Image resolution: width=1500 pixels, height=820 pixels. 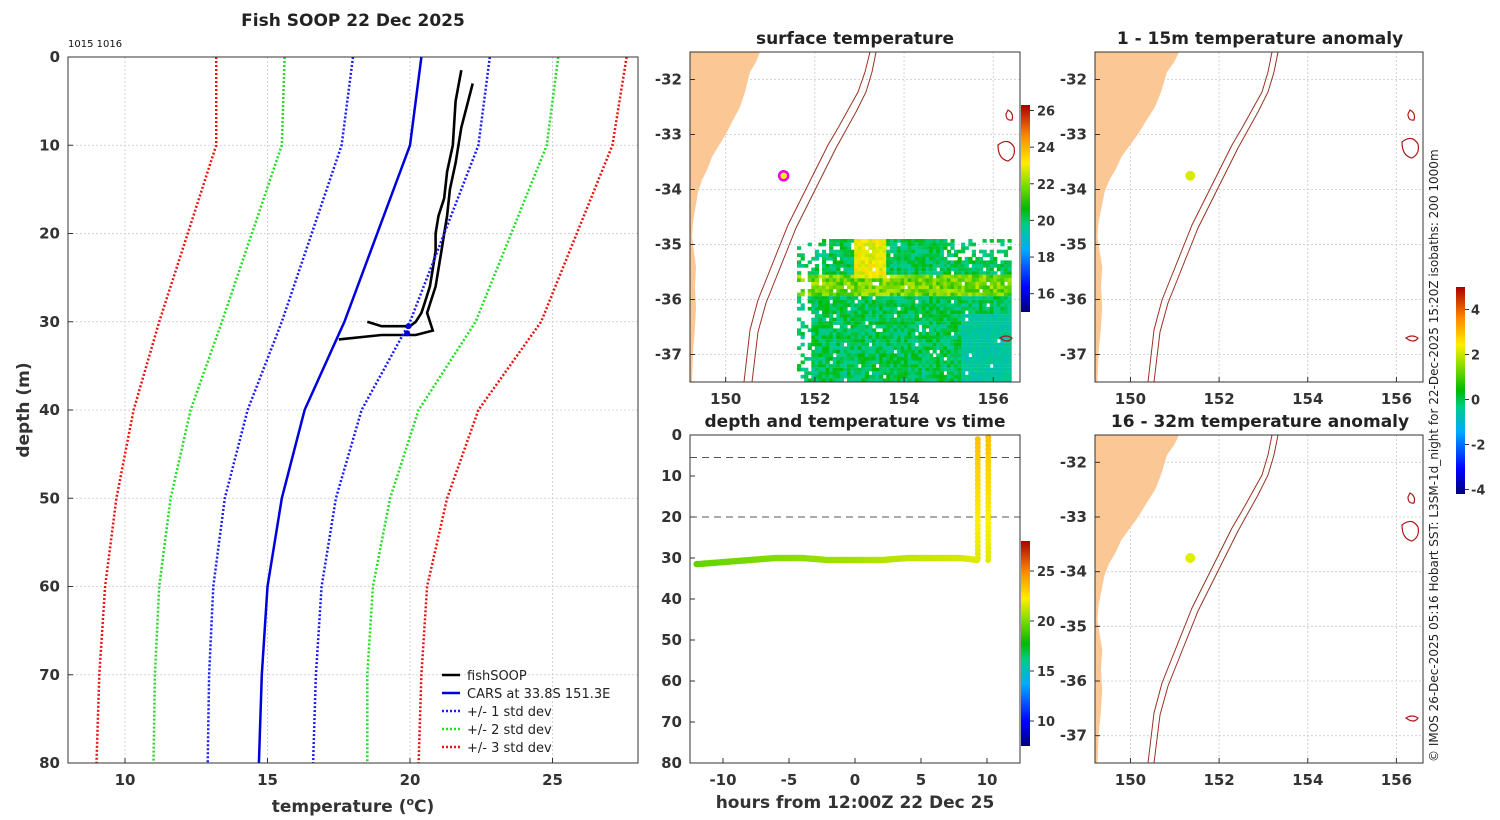 What do you see at coordinates (671, 681) in the screenshot?
I see `y-tick-label: 60` at bounding box center [671, 681].